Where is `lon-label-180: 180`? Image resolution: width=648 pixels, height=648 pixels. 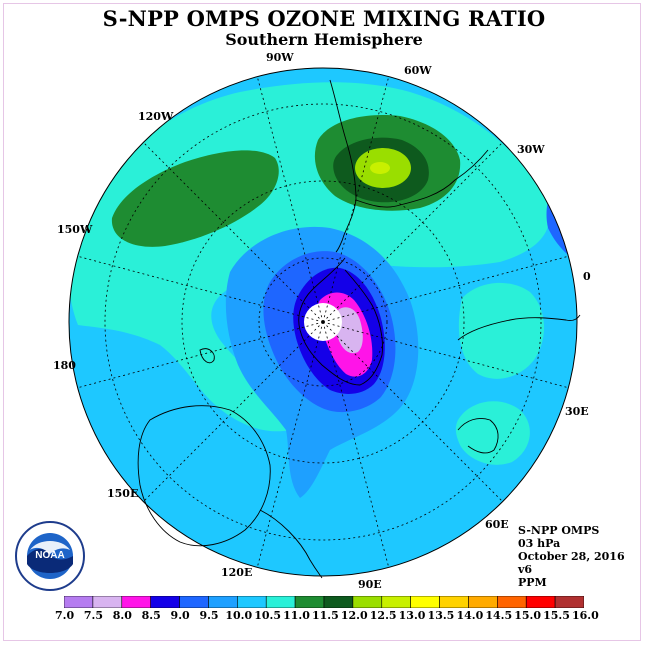
lon-label-180: 180 is located at coordinates (64, 365).